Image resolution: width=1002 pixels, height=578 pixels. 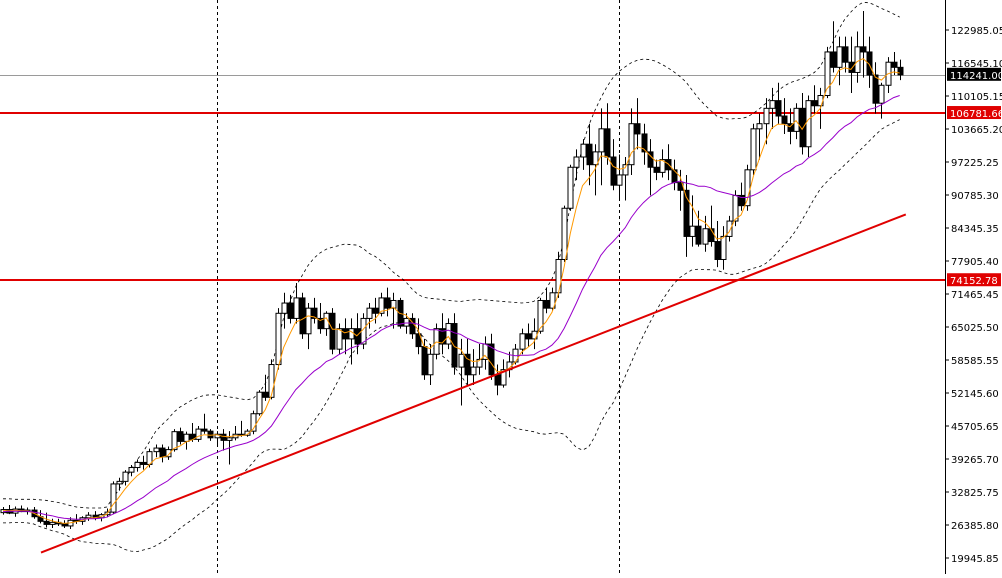 I want to click on price-tick-label: 26385.80, so click(x=975, y=526).